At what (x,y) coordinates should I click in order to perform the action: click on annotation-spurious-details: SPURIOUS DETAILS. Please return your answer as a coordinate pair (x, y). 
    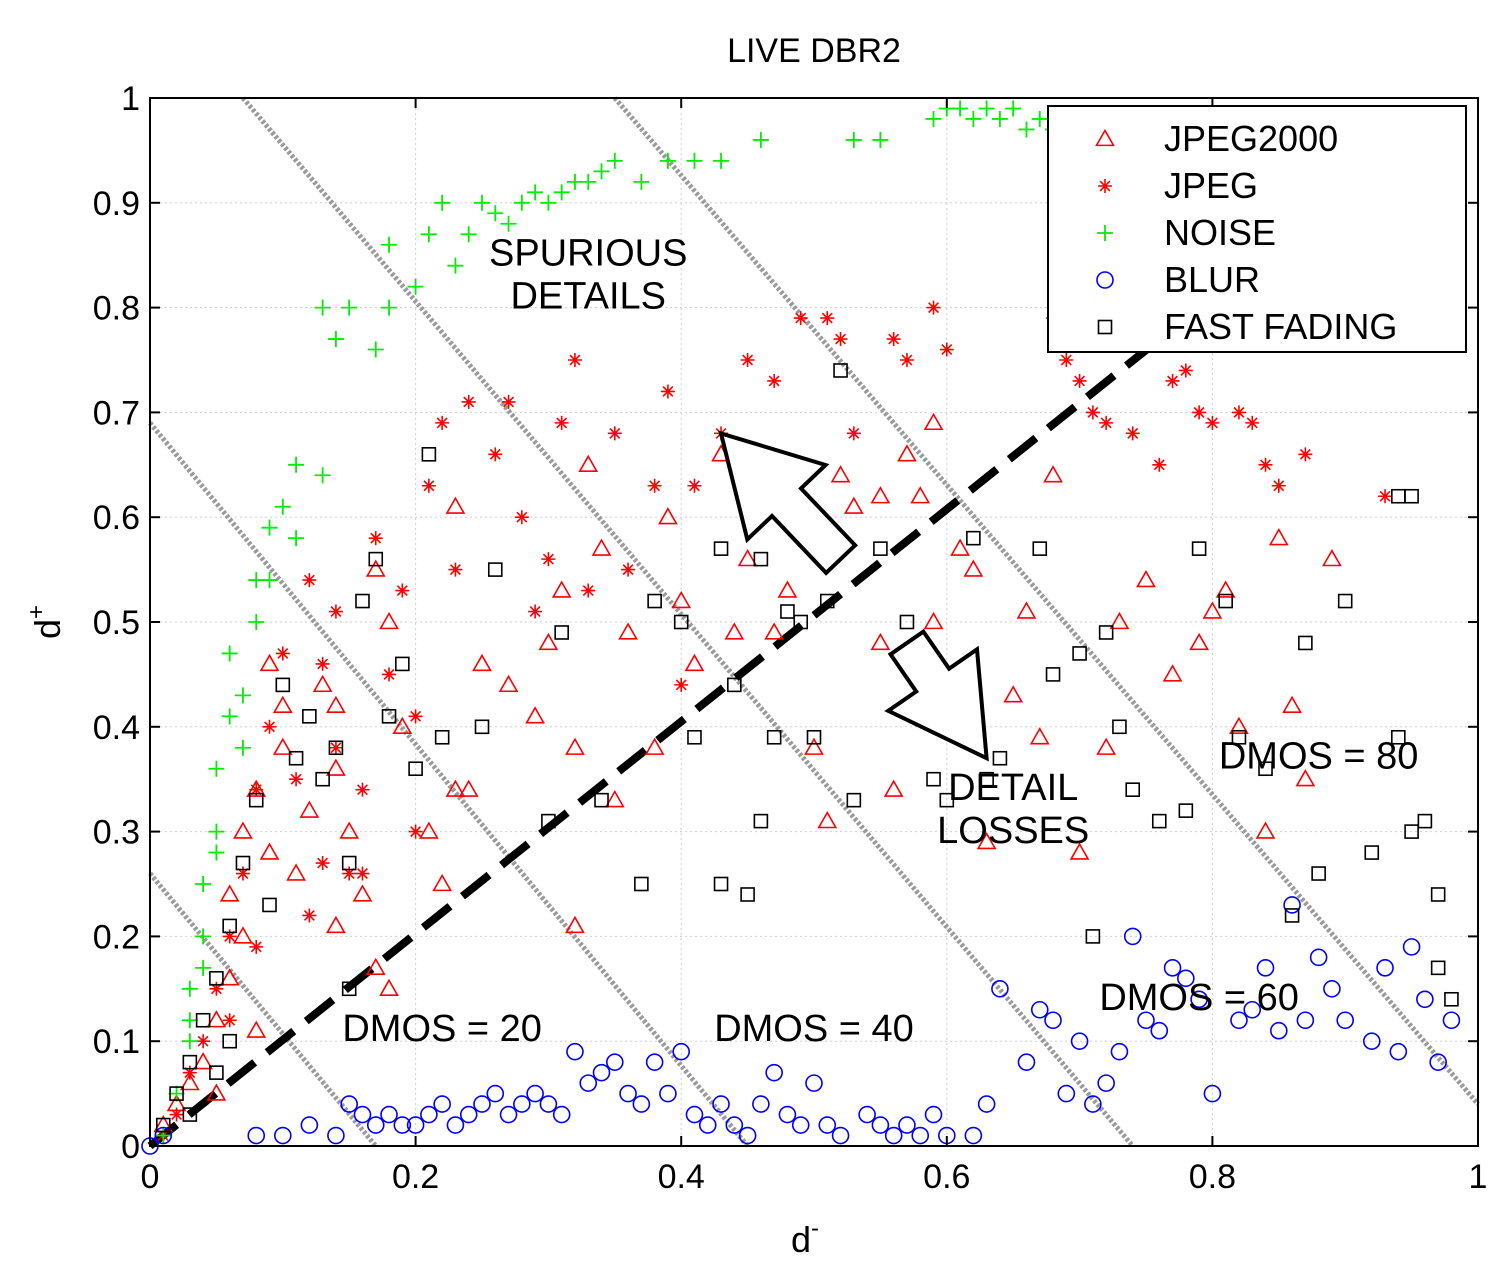
    Looking at the image, I should click on (588, 275).